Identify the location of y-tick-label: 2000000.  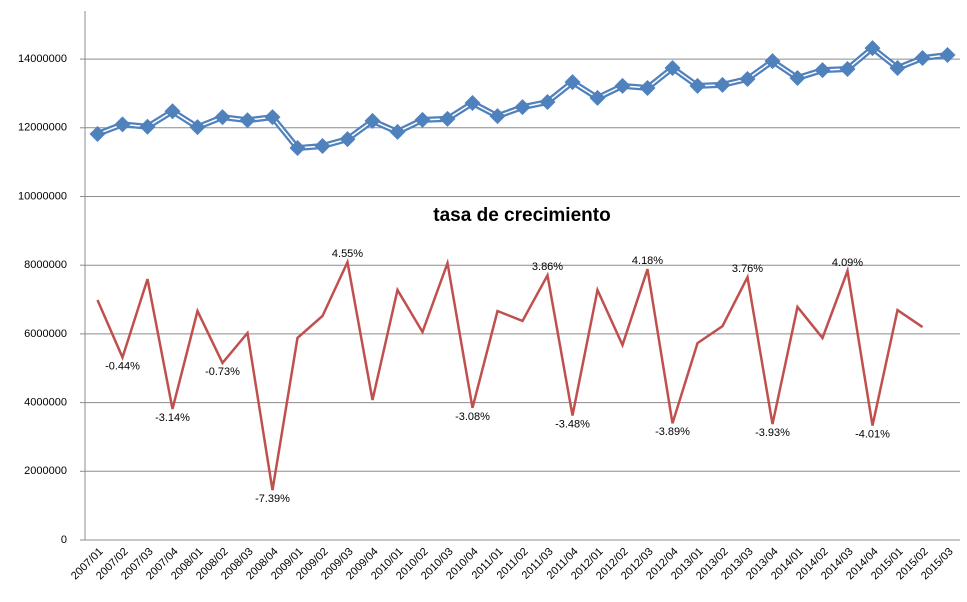
(45, 471).